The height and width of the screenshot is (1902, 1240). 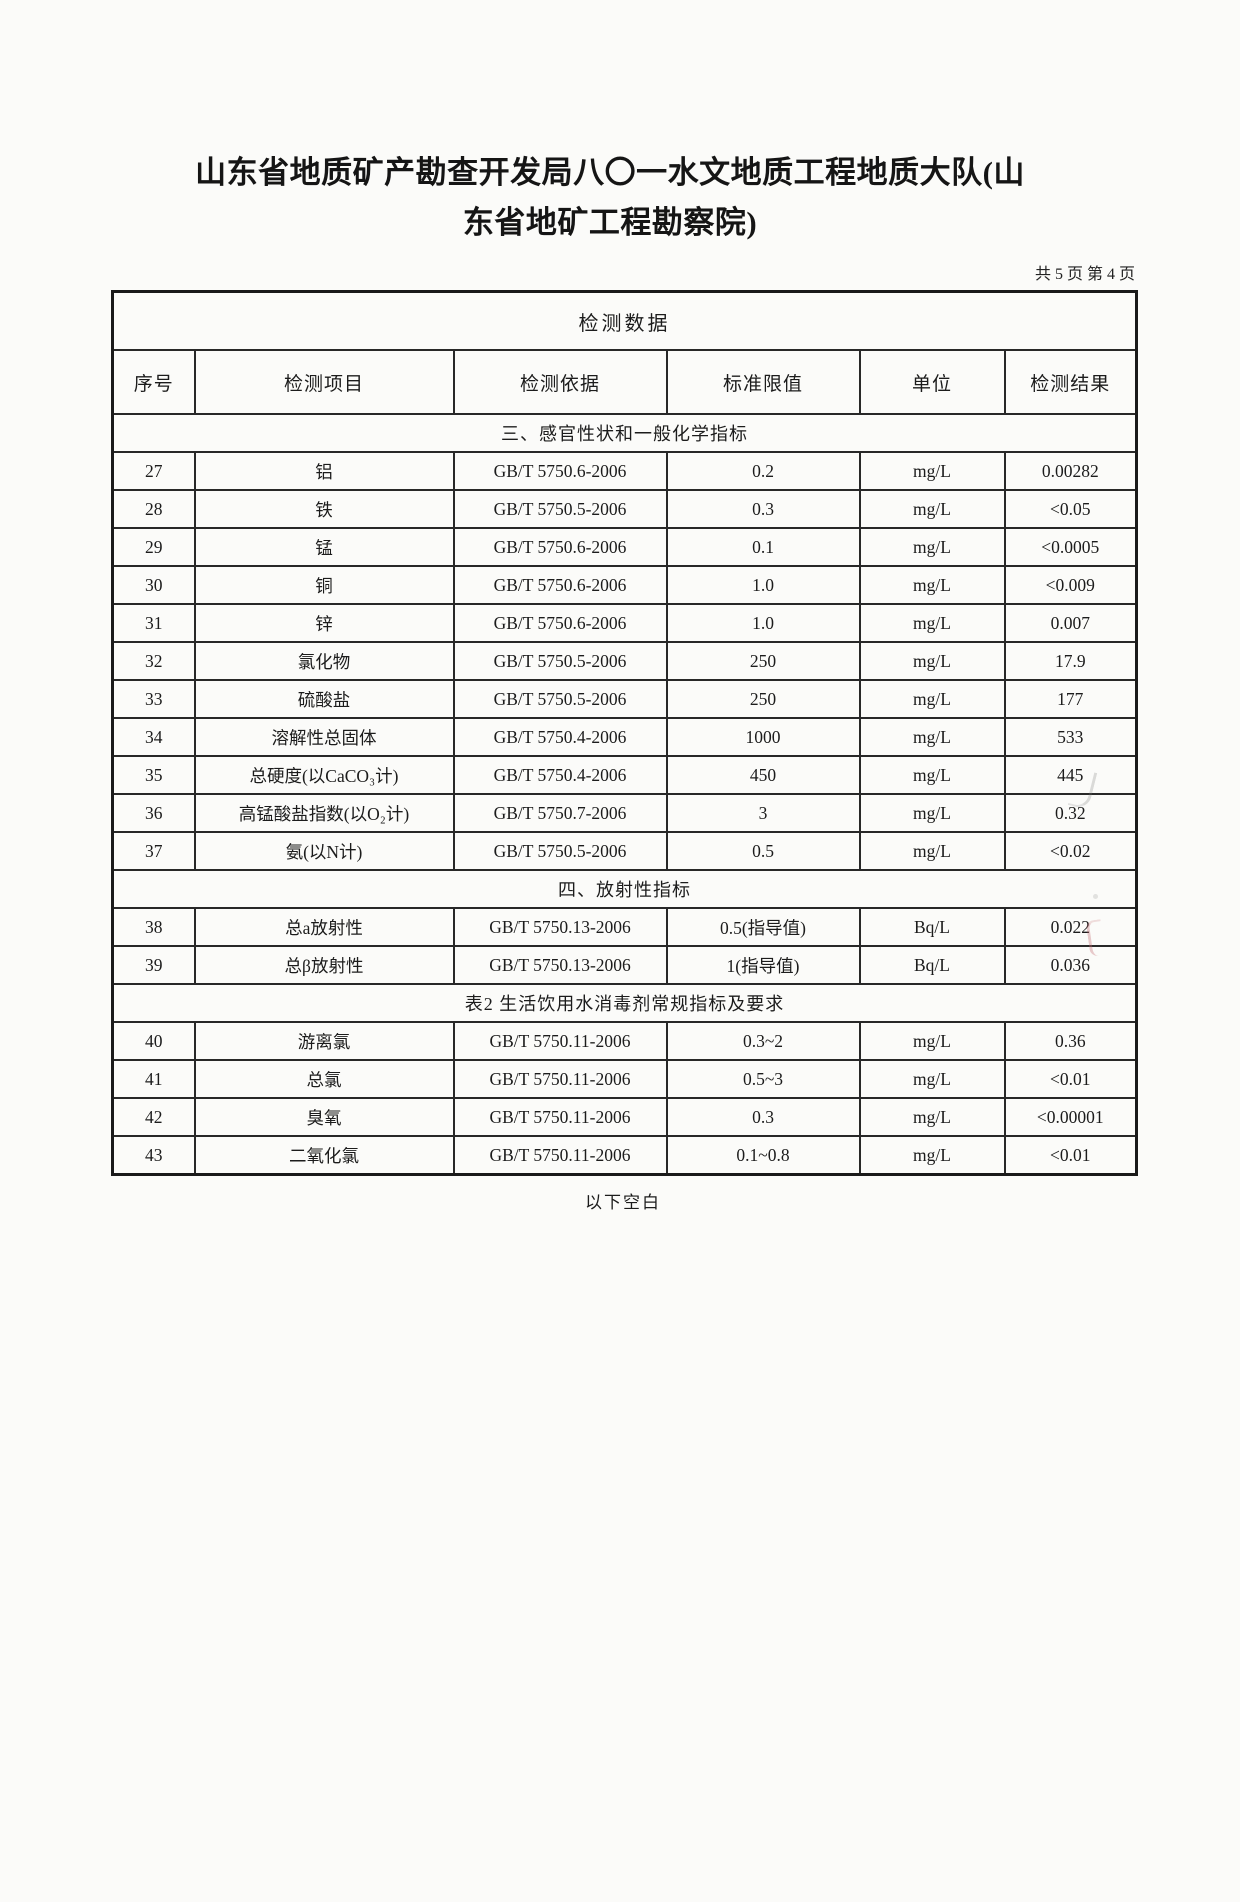 I want to click on cell-no: 37, so click(x=153, y=851).